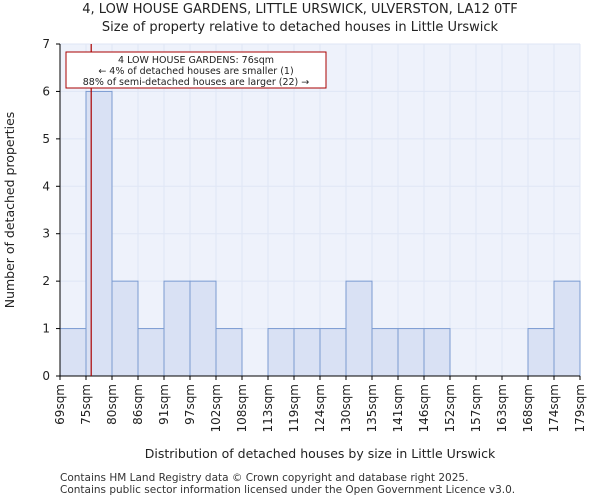  I want to click on x-tick-label: 80sqm, so click(112, 404).